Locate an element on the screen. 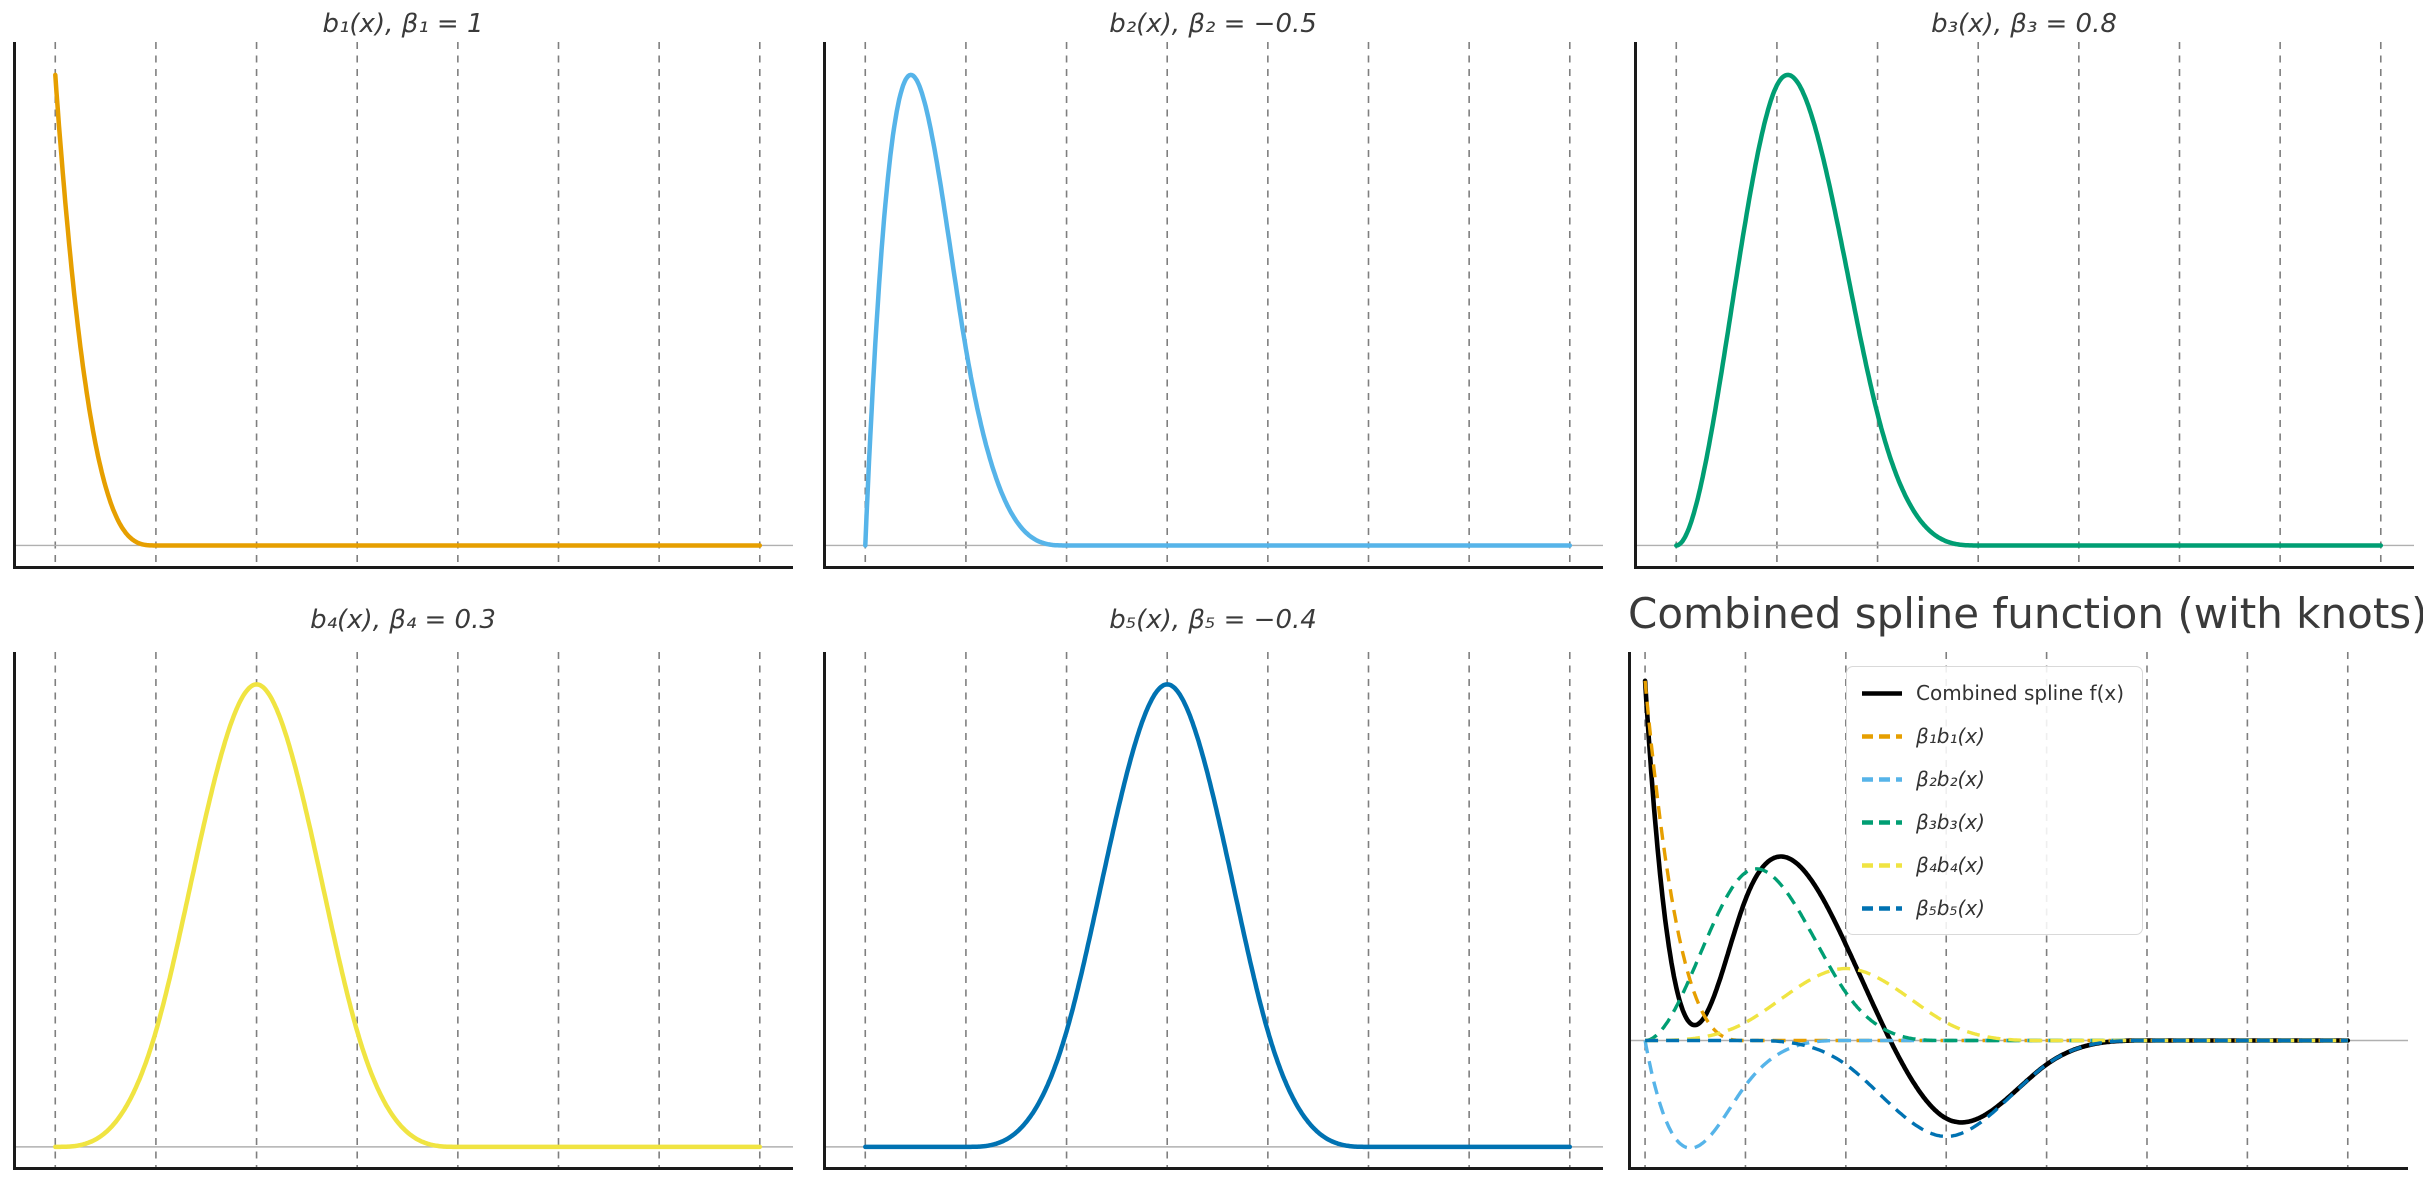 The height and width of the screenshot is (1180, 2423). plot-area-b1 is located at coordinates (403, 305).